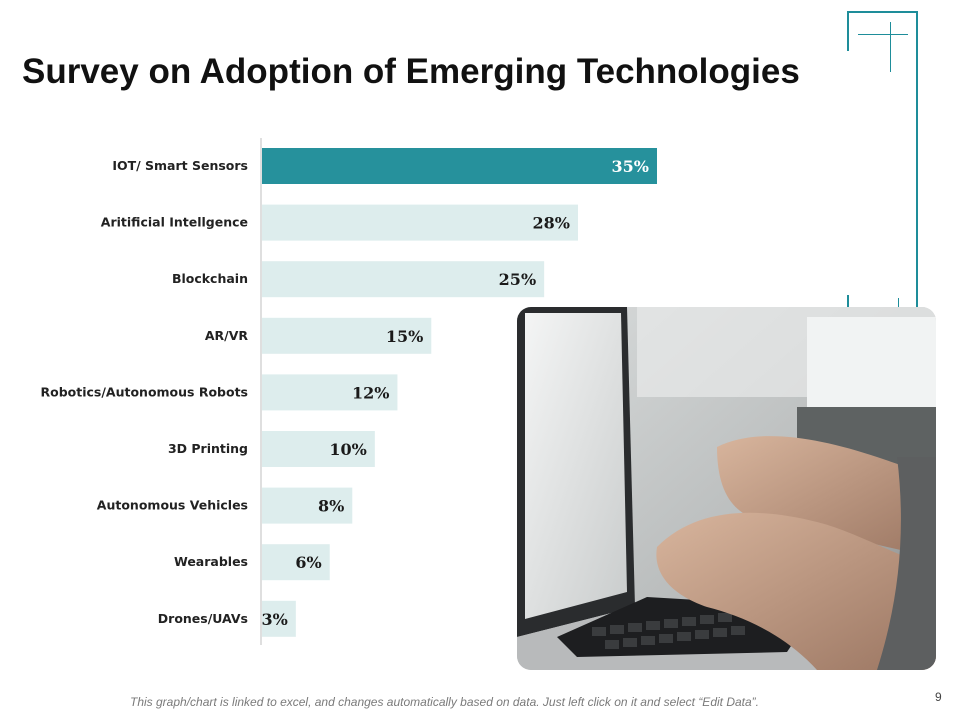 This screenshot has height=720, width=960. What do you see at coordinates (551, 223) in the screenshot?
I see `value-label: 28%` at bounding box center [551, 223].